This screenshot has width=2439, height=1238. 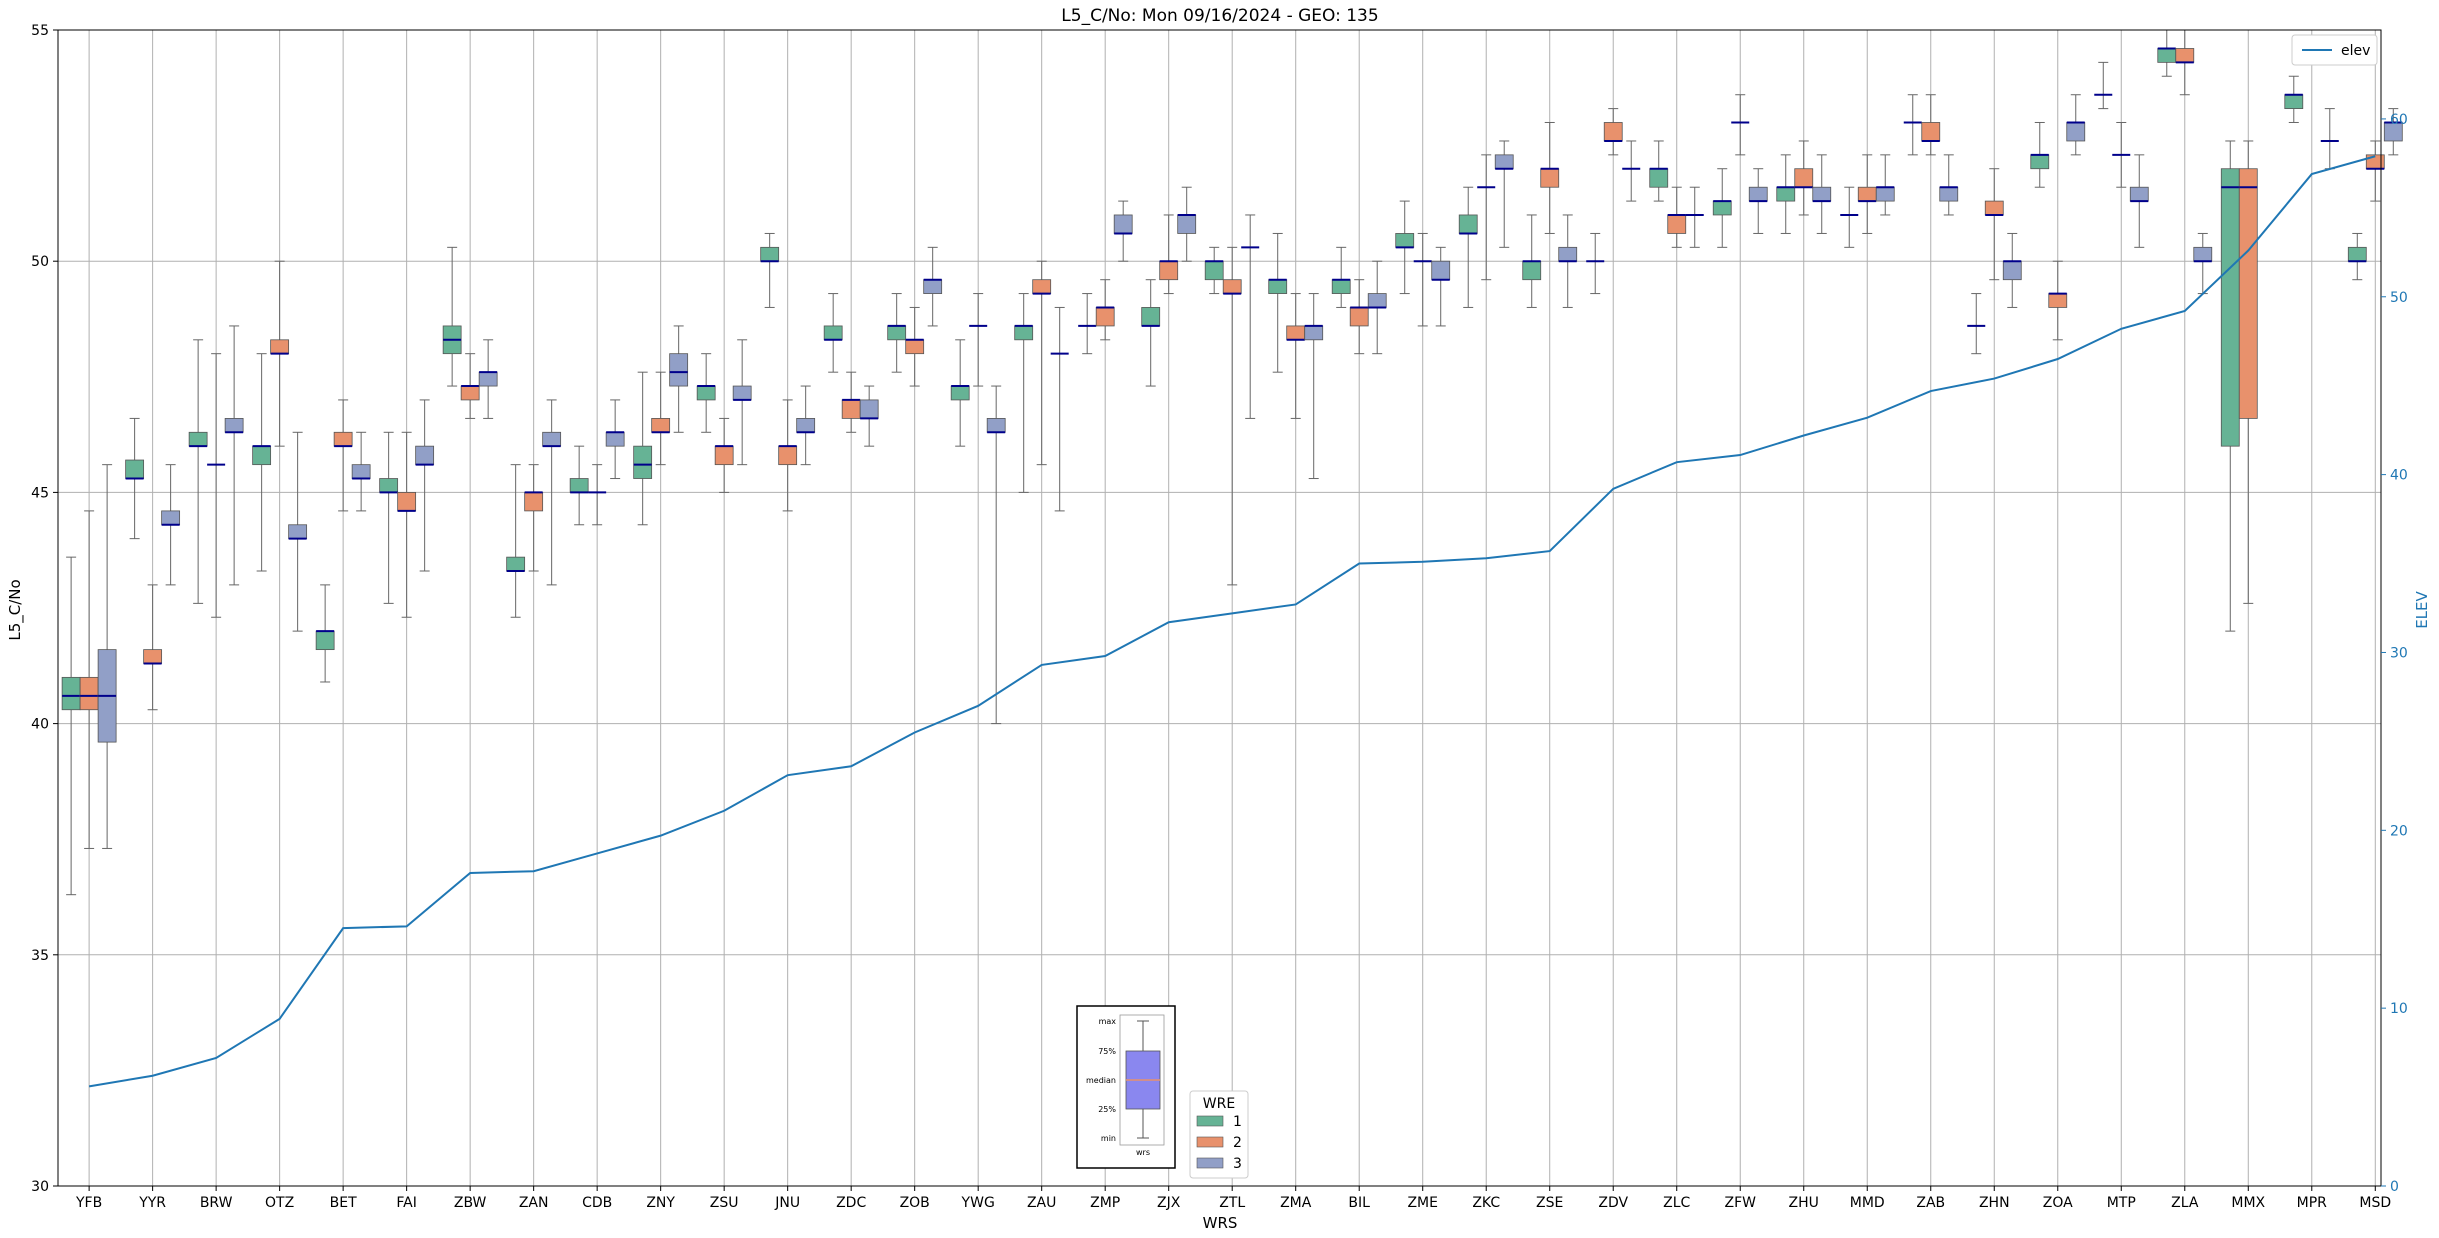 I want to click on box-yfb-wre1, so click(x=71, y=726).